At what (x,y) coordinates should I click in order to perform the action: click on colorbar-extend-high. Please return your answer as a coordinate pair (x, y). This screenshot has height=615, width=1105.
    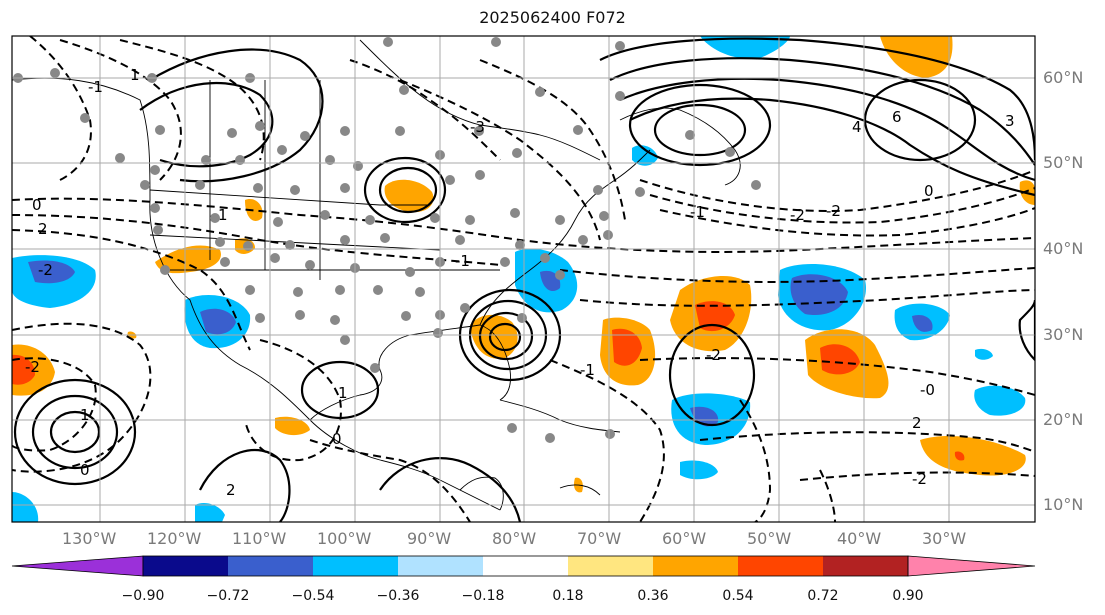
    Looking at the image, I should click on (971, 566).